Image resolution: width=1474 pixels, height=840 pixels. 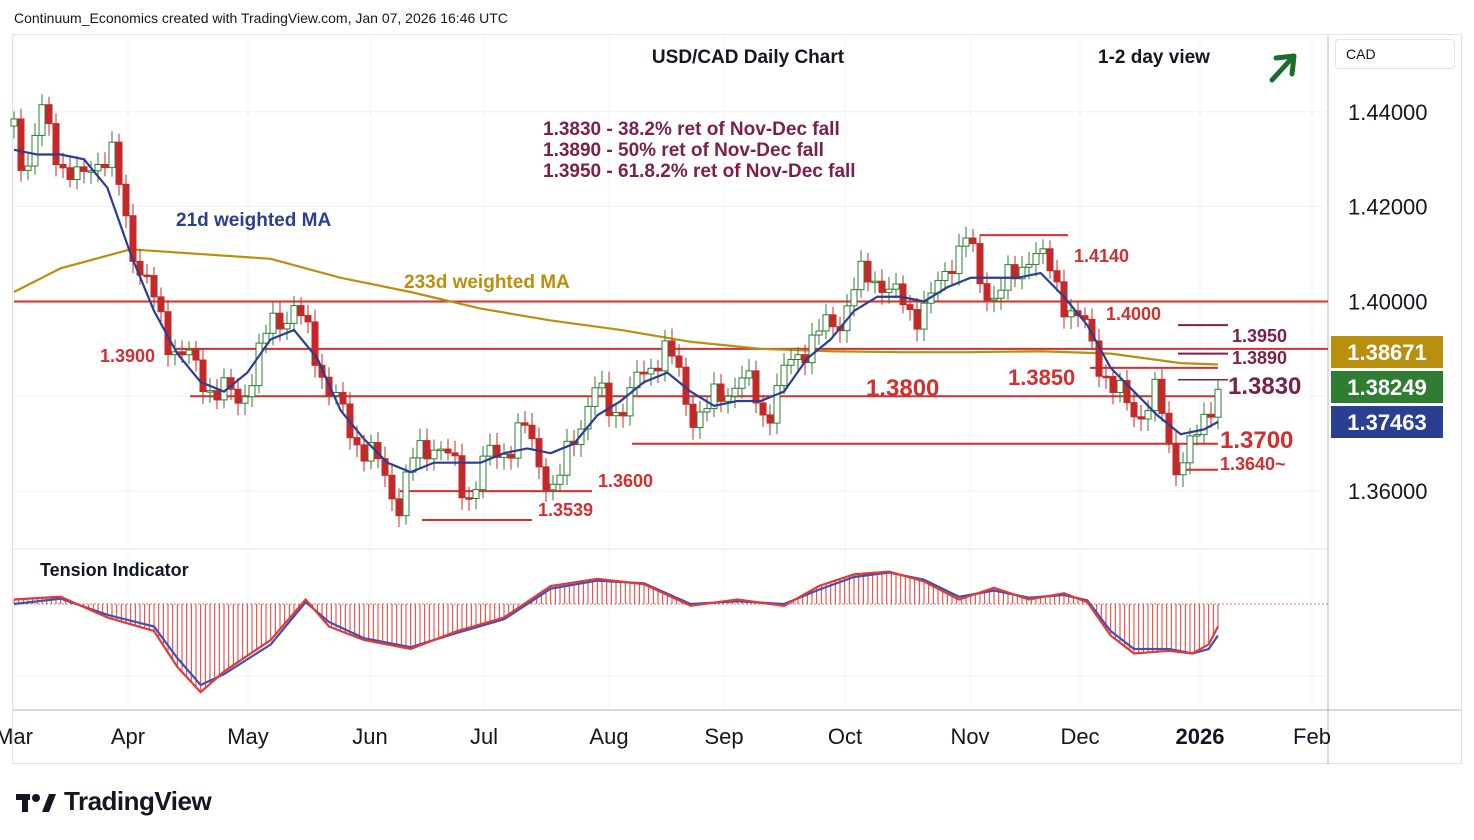 I want to click on tension-red-line, so click(x=616, y=632).